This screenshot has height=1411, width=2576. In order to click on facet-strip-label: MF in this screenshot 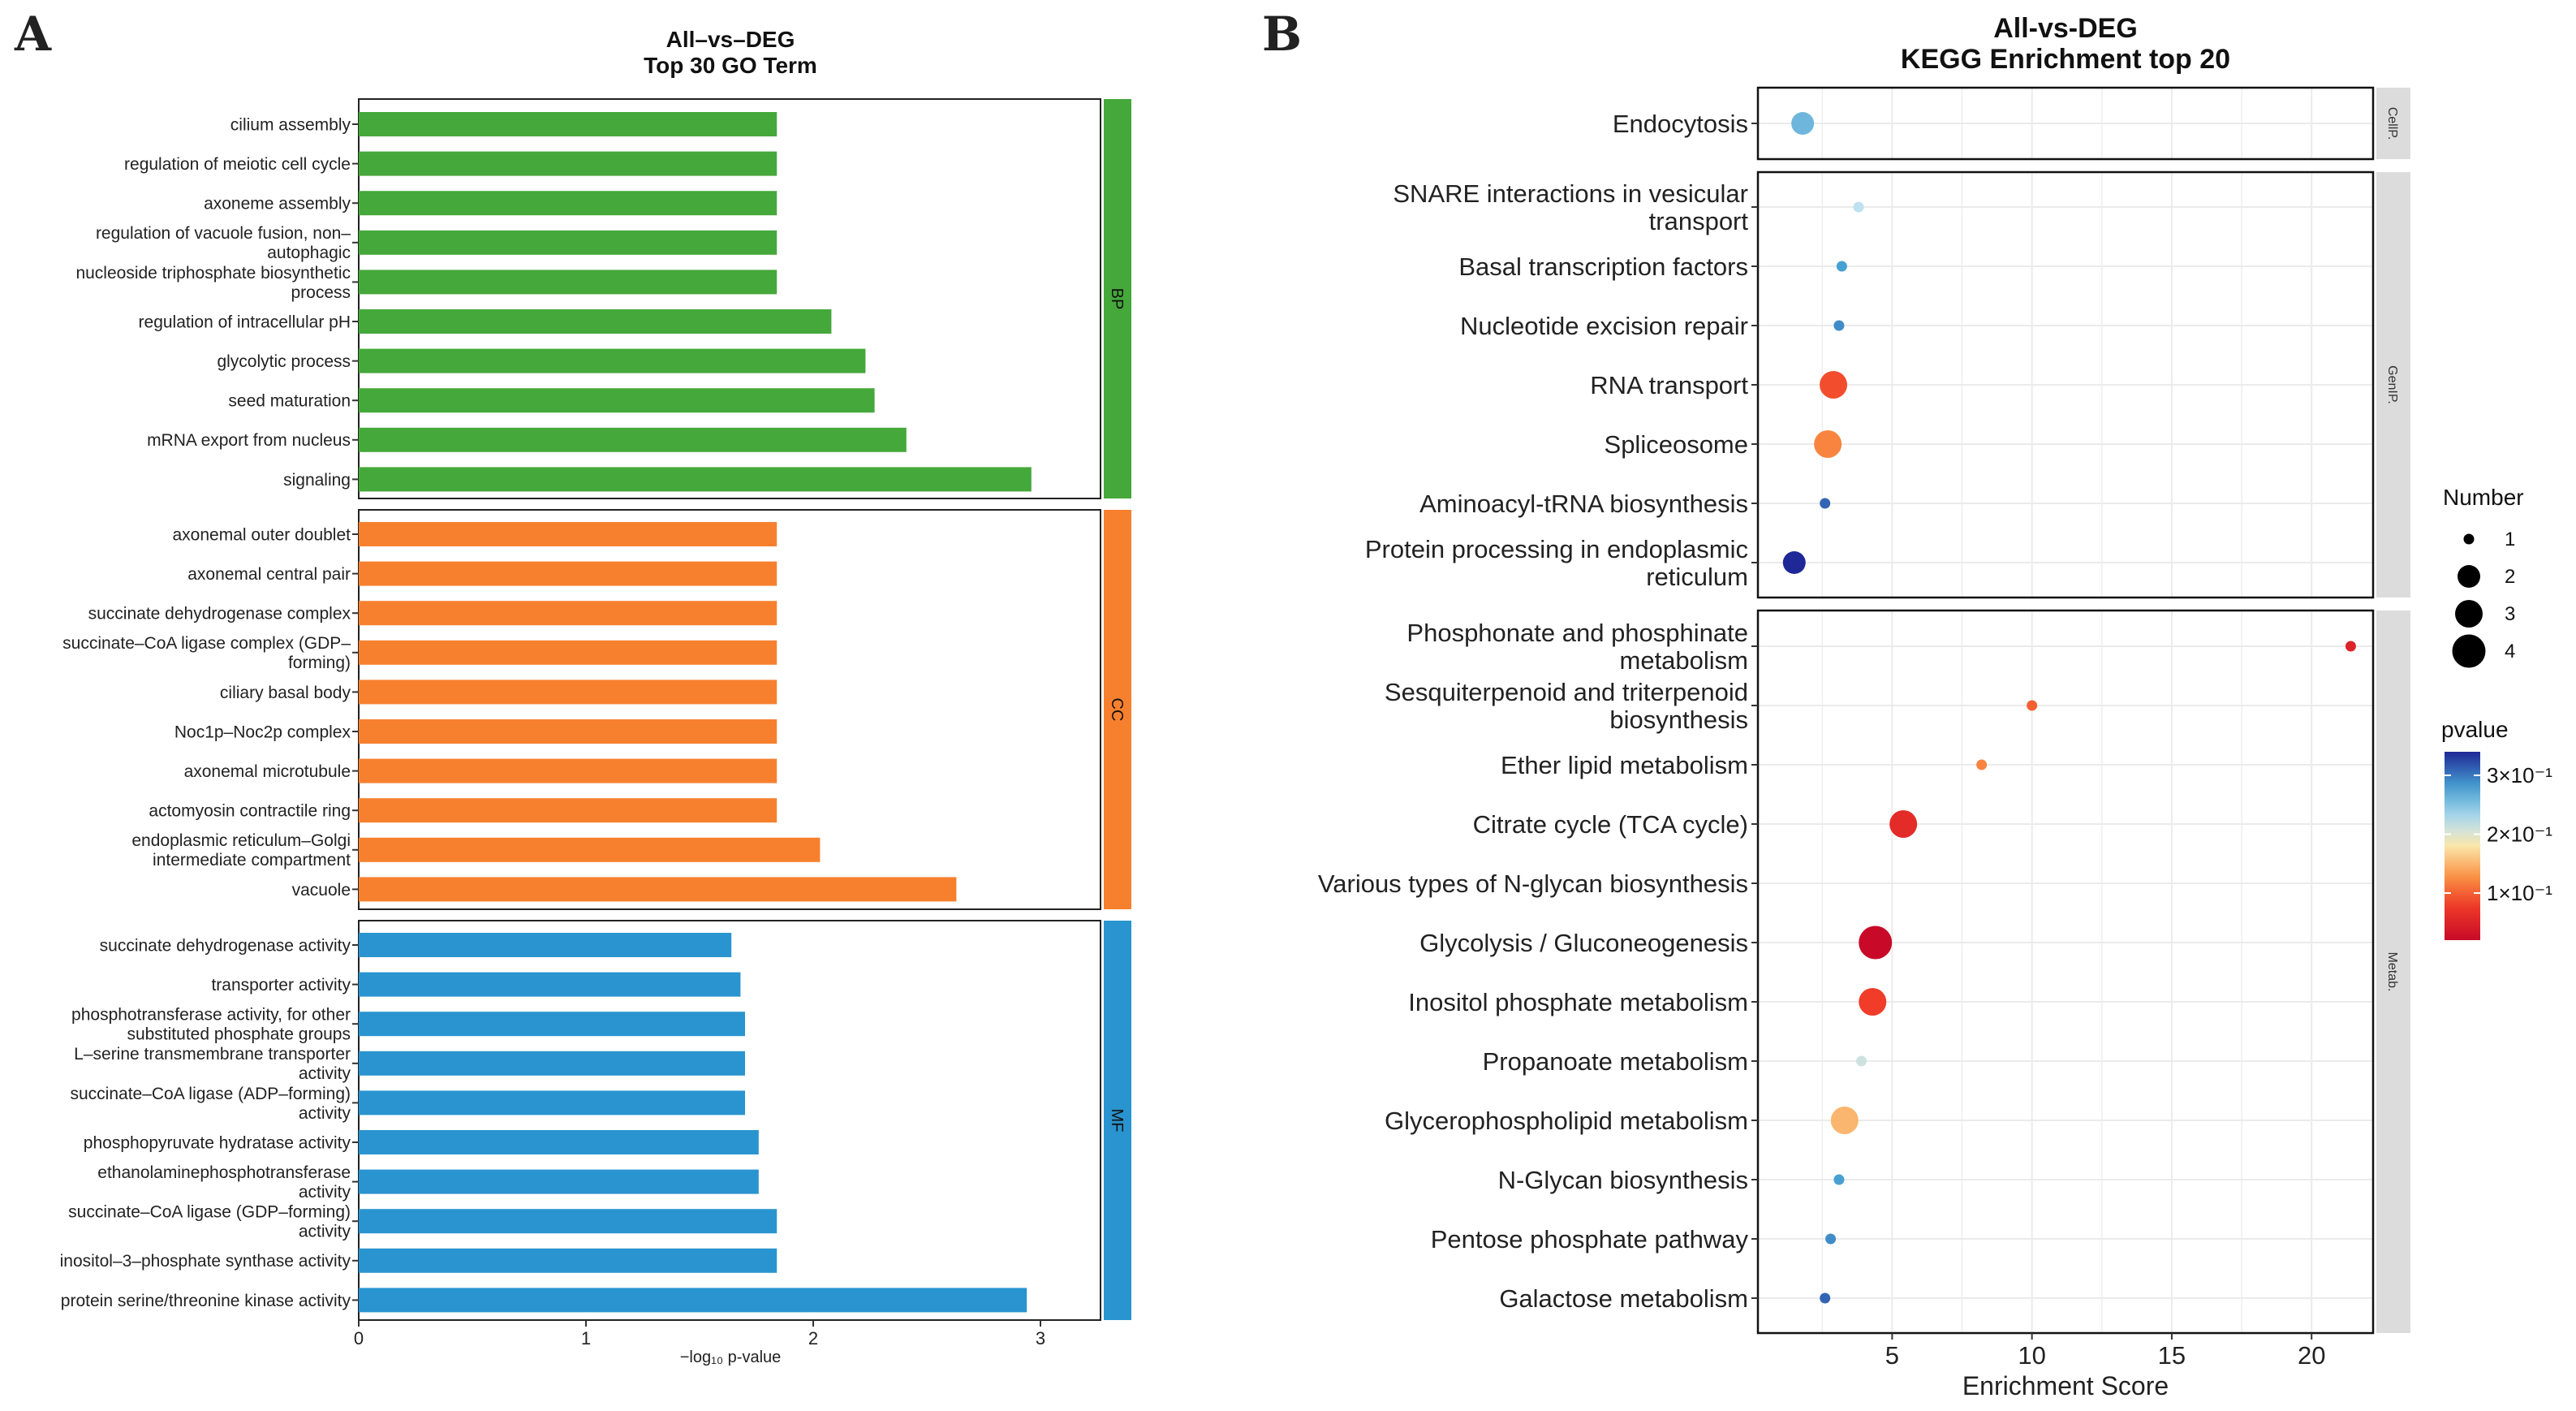, I will do `click(1117, 1121)`.